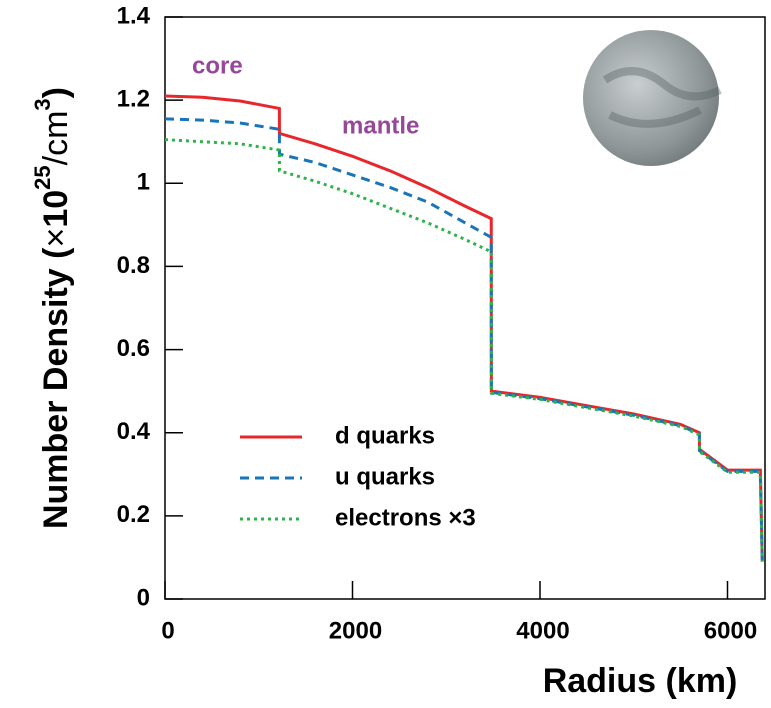 This screenshot has width=771, height=708. What do you see at coordinates (42, 104) in the screenshot?
I see `y-label-part: 3` at bounding box center [42, 104].